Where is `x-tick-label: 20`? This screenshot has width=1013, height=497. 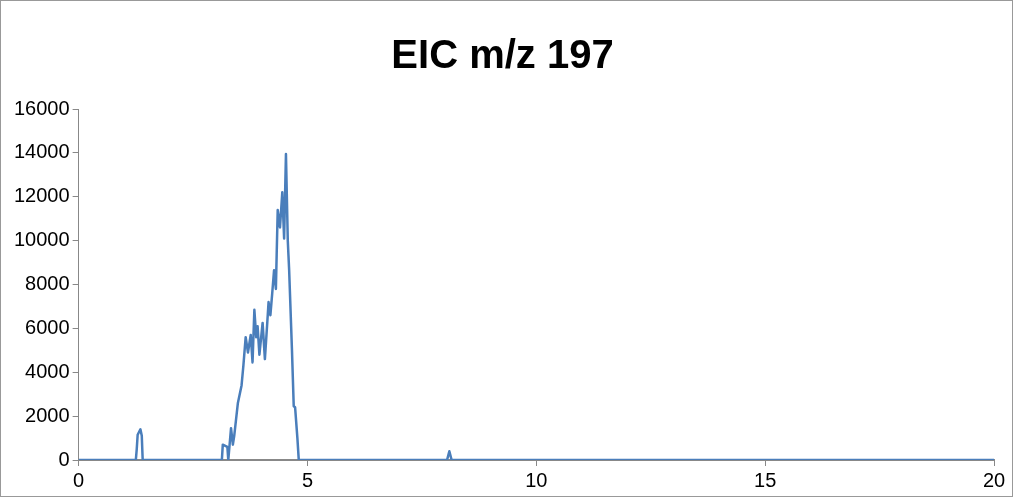
x-tick-label: 20 is located at coordinates (994, 479).